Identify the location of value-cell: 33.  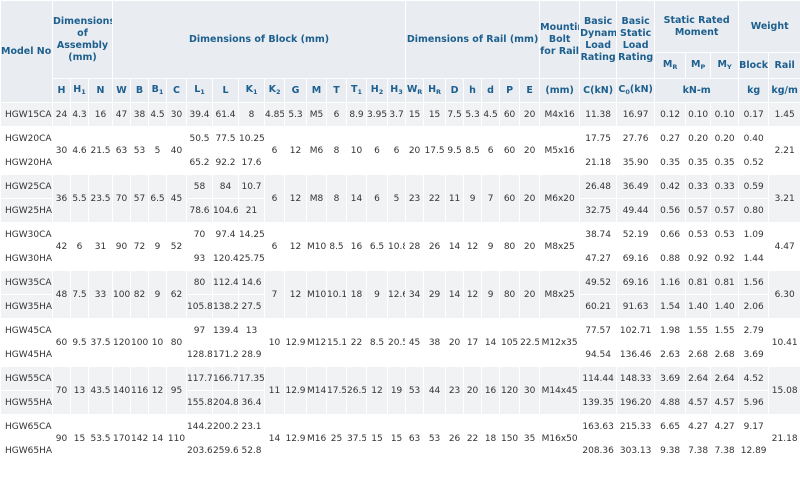
(100, 294).